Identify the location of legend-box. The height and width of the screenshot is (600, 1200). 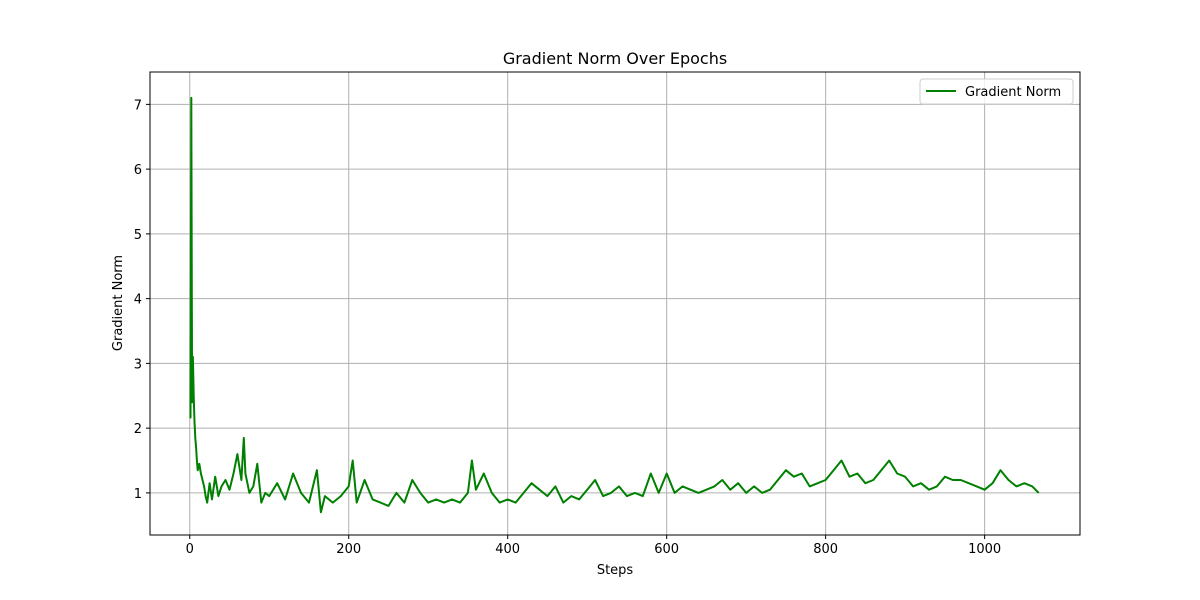
(996, 91).